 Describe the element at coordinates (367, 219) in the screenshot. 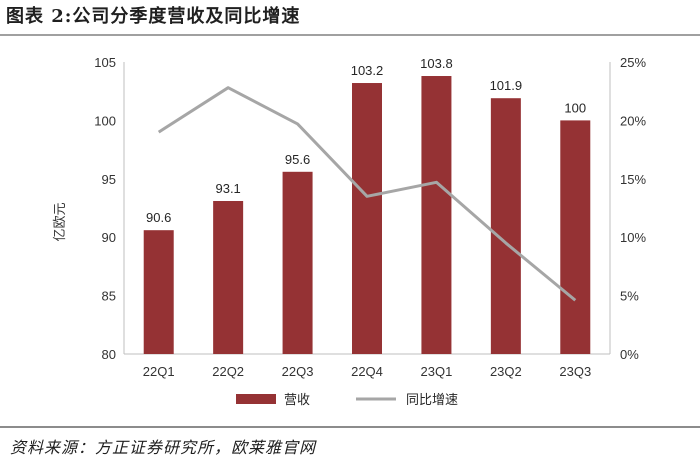

I see `bar-22Q4` at that location.